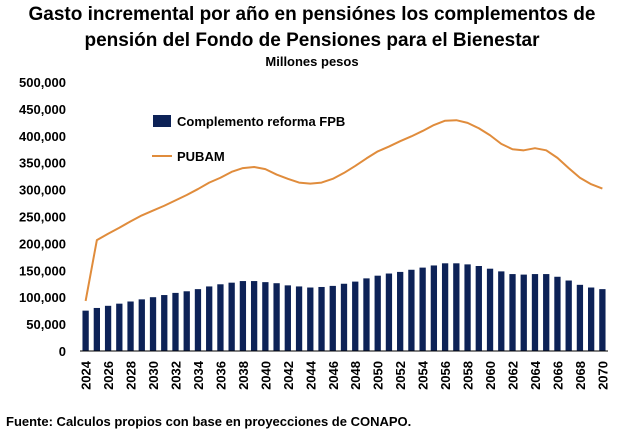 The width and height of the screenshot is (624, 434). Describe the element at coordinates (243, 375) in the screenshot. I see `x-tick-label: 2038` at that location.